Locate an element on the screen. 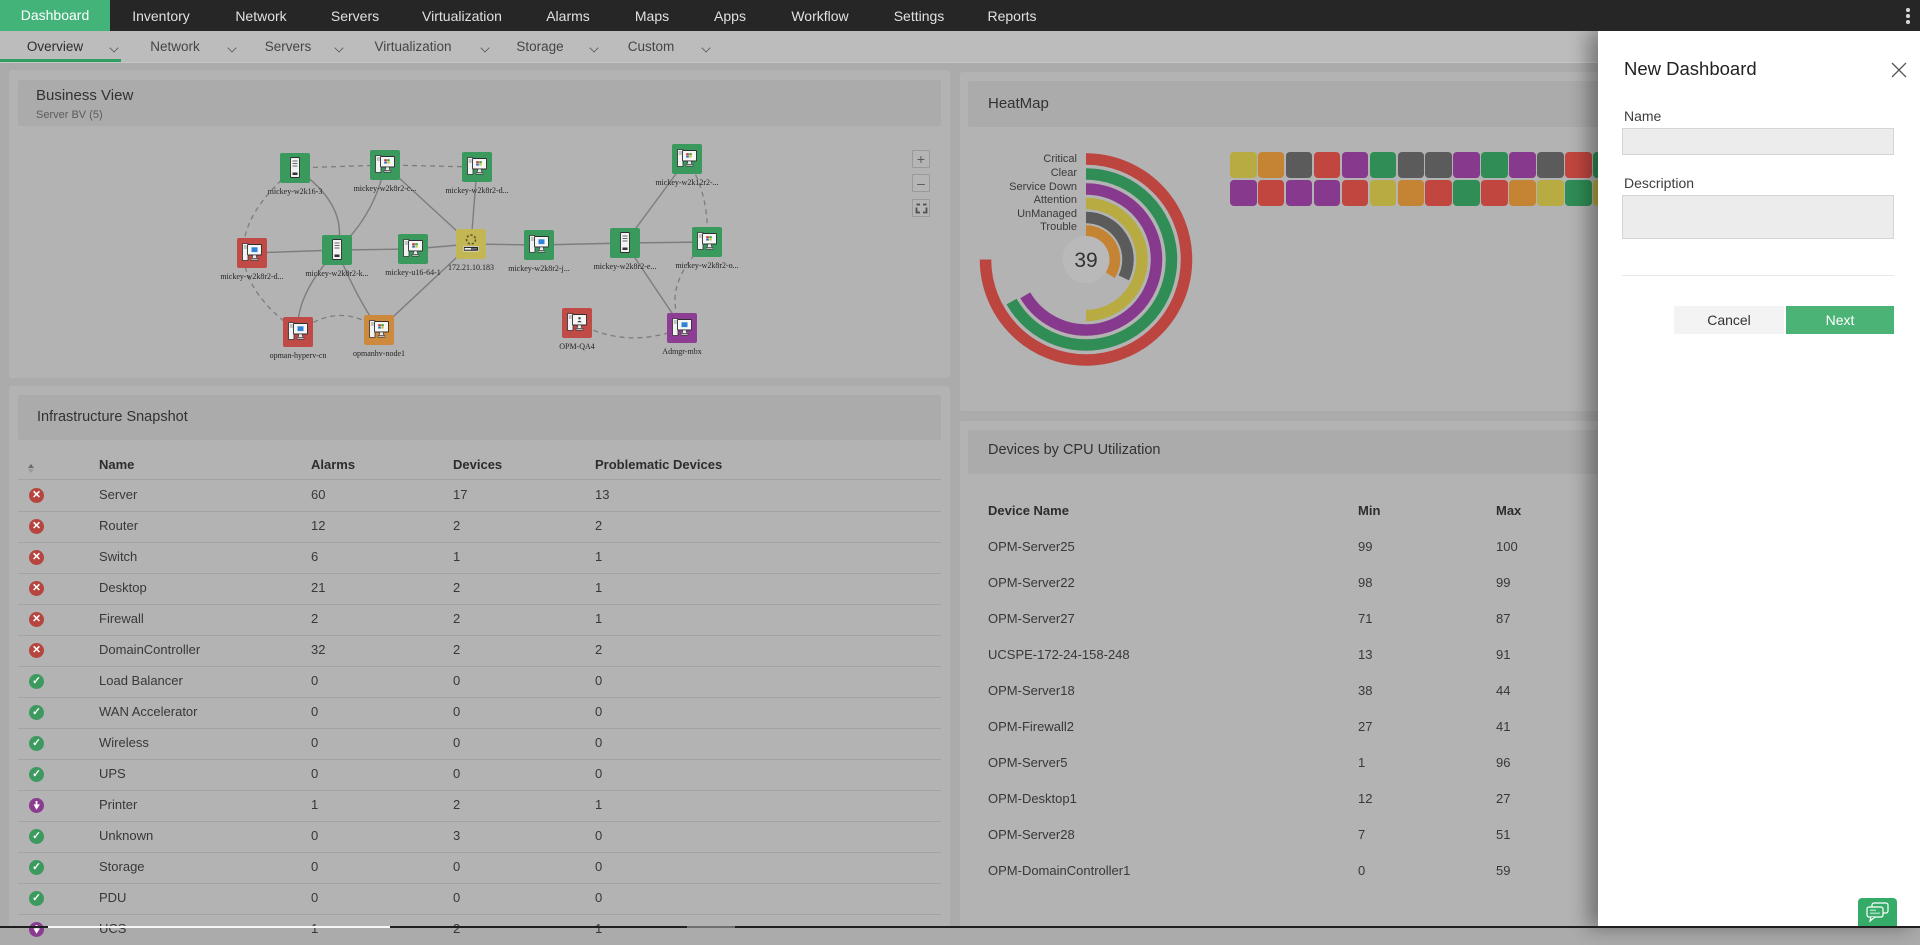  svg-text: mickey-w2k16-3 is located at coordinates (295, 191).